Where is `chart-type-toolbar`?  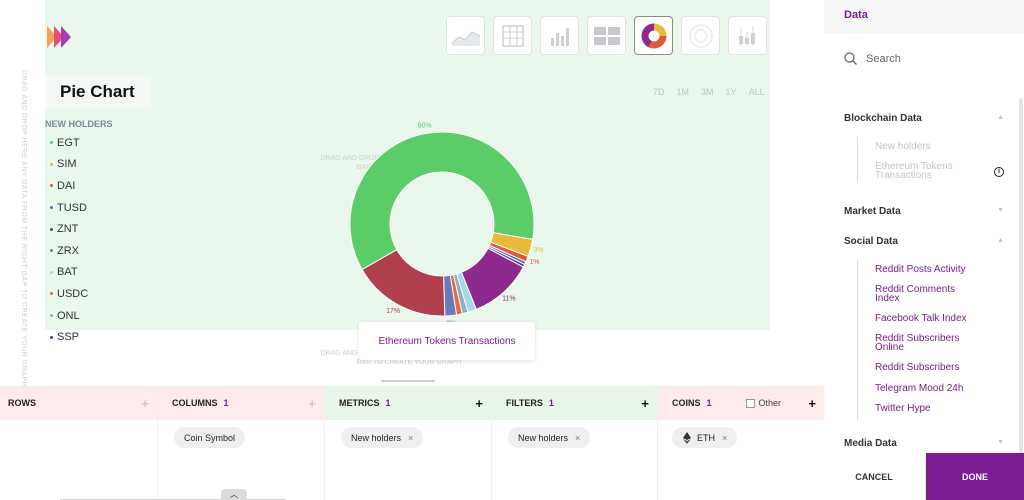
chart-type-toolbar is located at coordinates (606, 35).